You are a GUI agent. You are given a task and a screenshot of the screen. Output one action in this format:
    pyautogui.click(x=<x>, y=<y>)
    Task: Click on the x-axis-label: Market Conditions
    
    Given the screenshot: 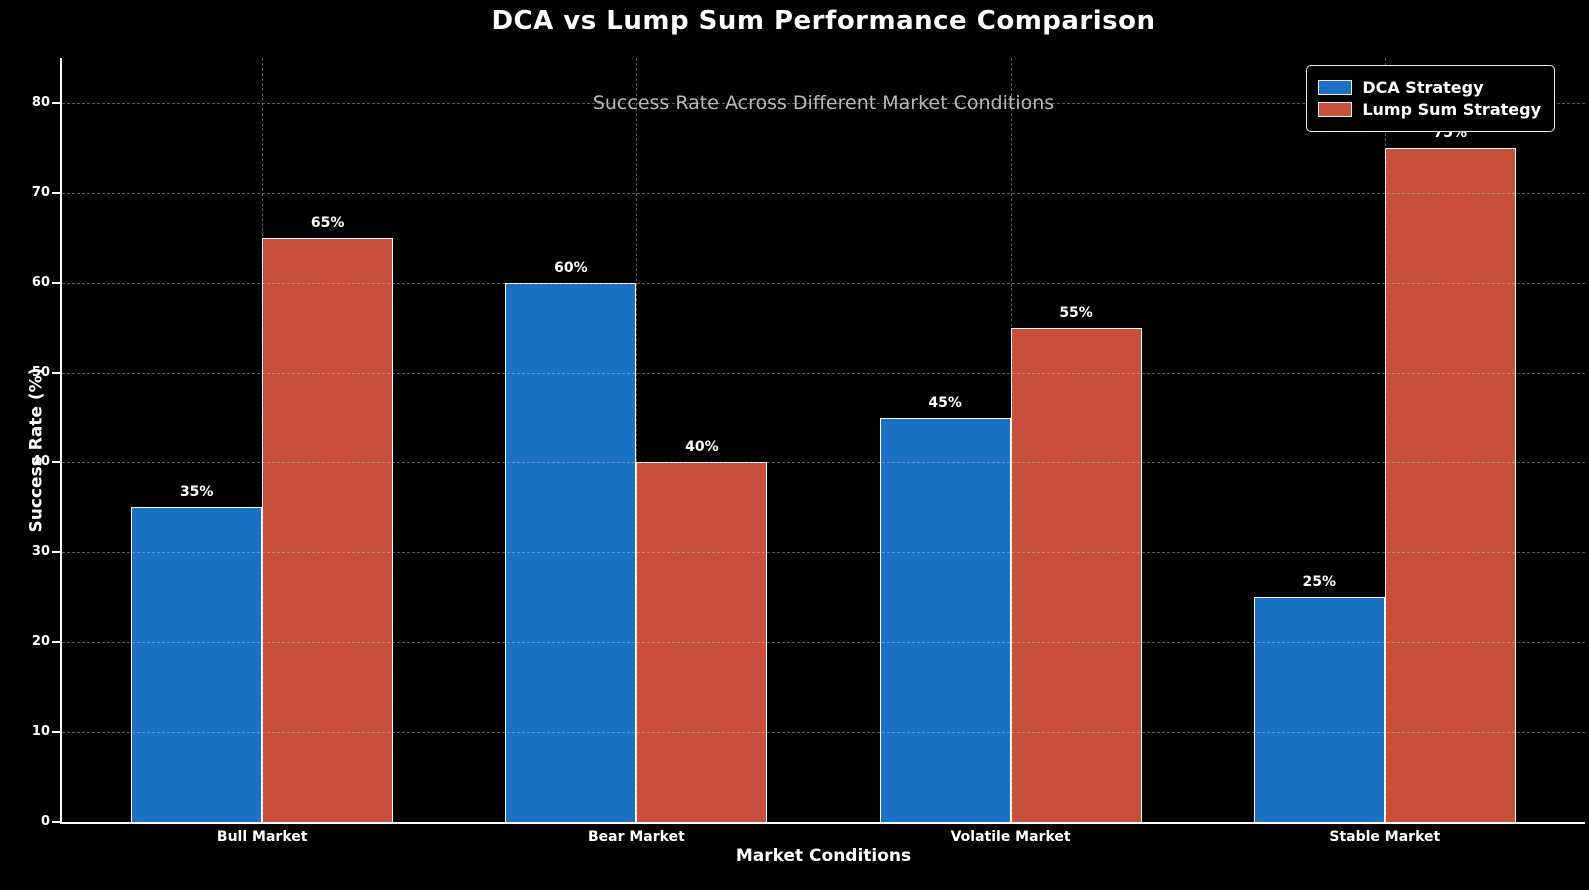 What is the action you would take?
    pyautogui.click(x=823, y=856)
    